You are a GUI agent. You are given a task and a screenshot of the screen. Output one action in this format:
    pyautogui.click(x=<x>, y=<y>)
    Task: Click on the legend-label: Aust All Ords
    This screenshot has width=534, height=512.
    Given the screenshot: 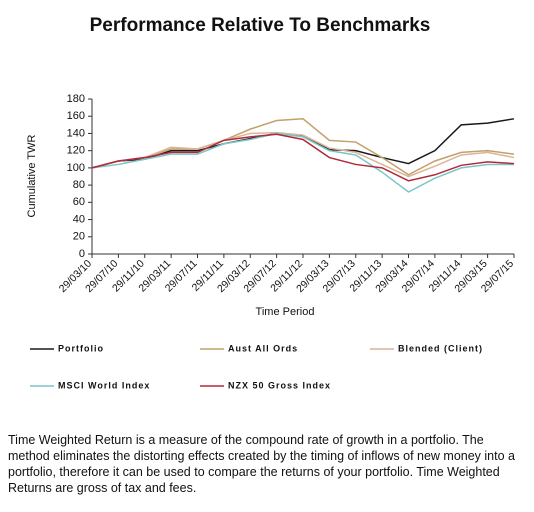 What is the action you would take?
    pyautogui.click(x=263, y=348)
    